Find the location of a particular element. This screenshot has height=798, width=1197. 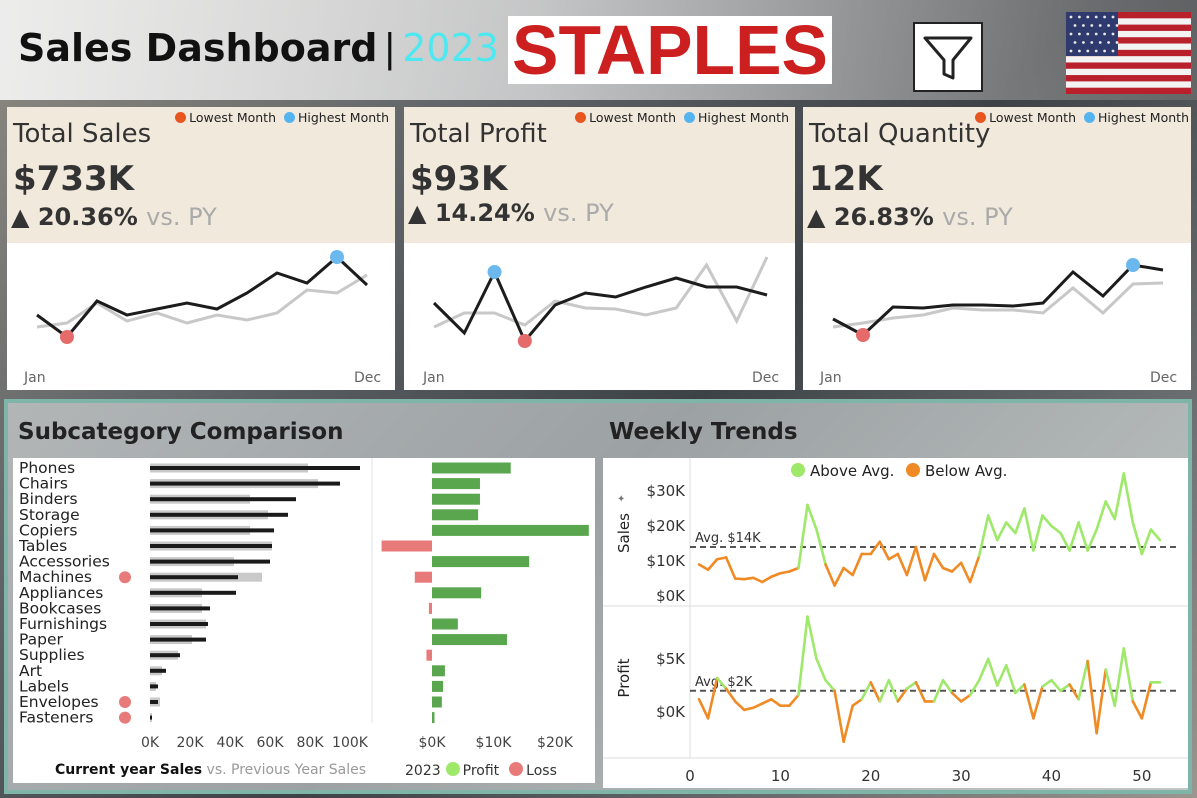

subcategory-label: Phones is located at coordinates (47, 468).